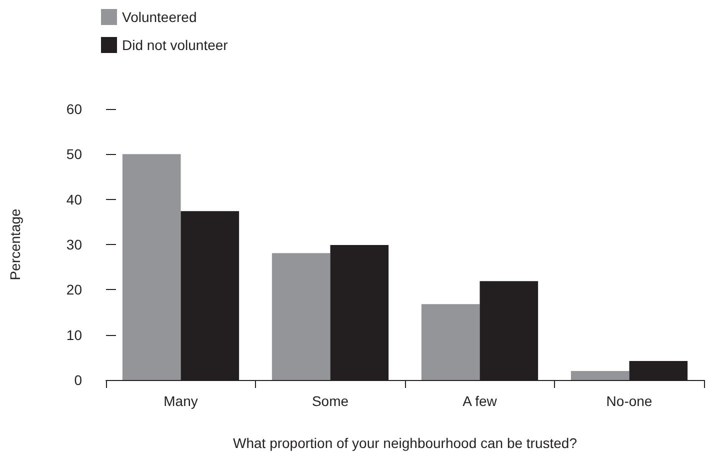 The width and height of the screenshot is (708, 461). Describe the element at coordinates (405, 443) in the screenshot. I see `x-axis-title: What proportion of your neighbourhood can be trusted?` at that location.